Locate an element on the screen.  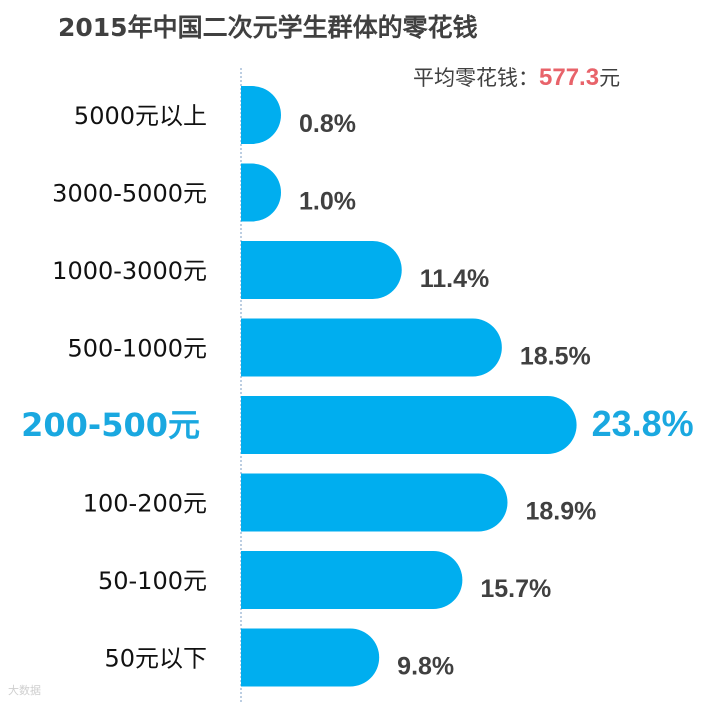
category-label: 50元以下 is located at coordinates (155, 659).